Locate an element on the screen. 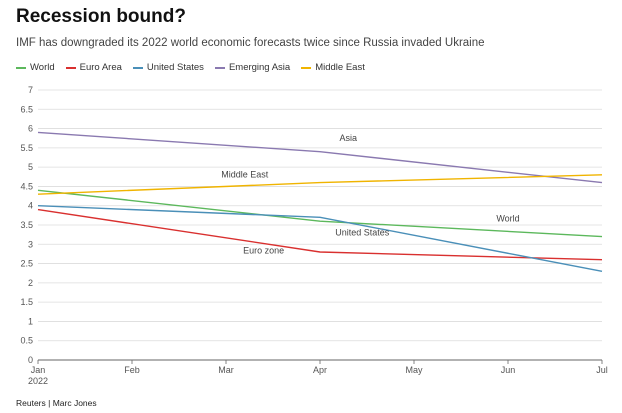 The image size is (622, 413). legend-item-emerging-asia: Emerging Asia is located at coordinates (252, 67).